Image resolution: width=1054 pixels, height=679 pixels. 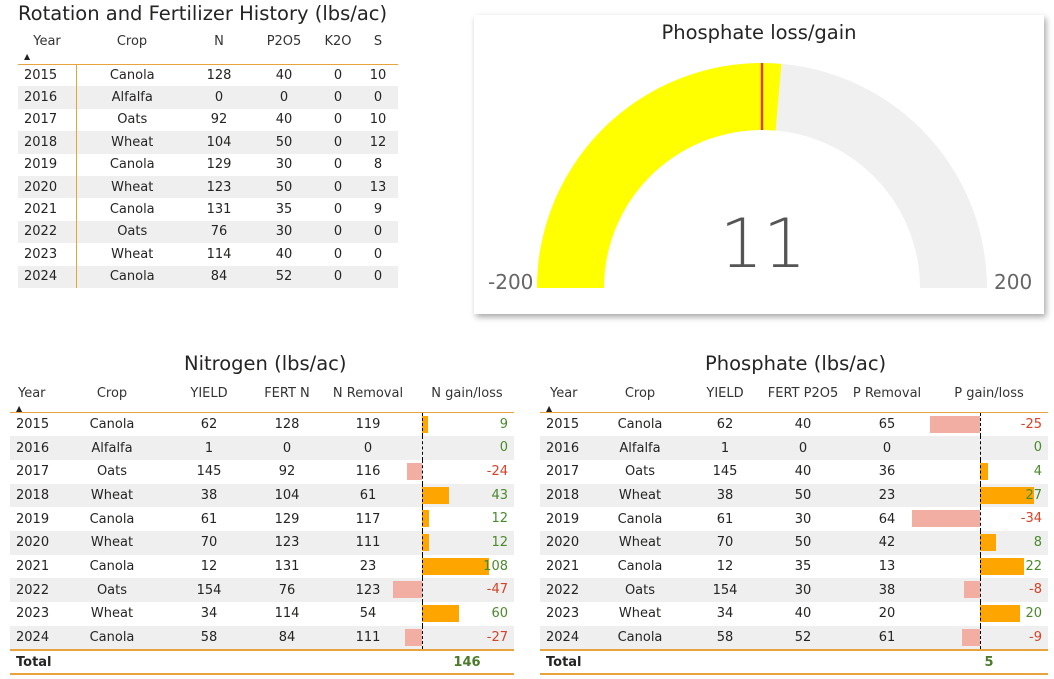 What do you see at coordinates (794, 590) in the screenshot?
I see `table-row: 2022 Oats 154 30 38 -8` at bounding box center [794, 590].